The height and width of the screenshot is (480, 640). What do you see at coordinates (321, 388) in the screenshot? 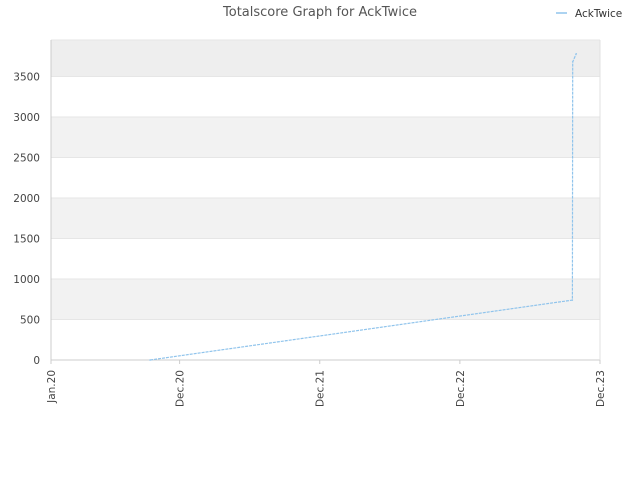
I see `x-tick-label: Dec.21` at bounding box center [321, 388].